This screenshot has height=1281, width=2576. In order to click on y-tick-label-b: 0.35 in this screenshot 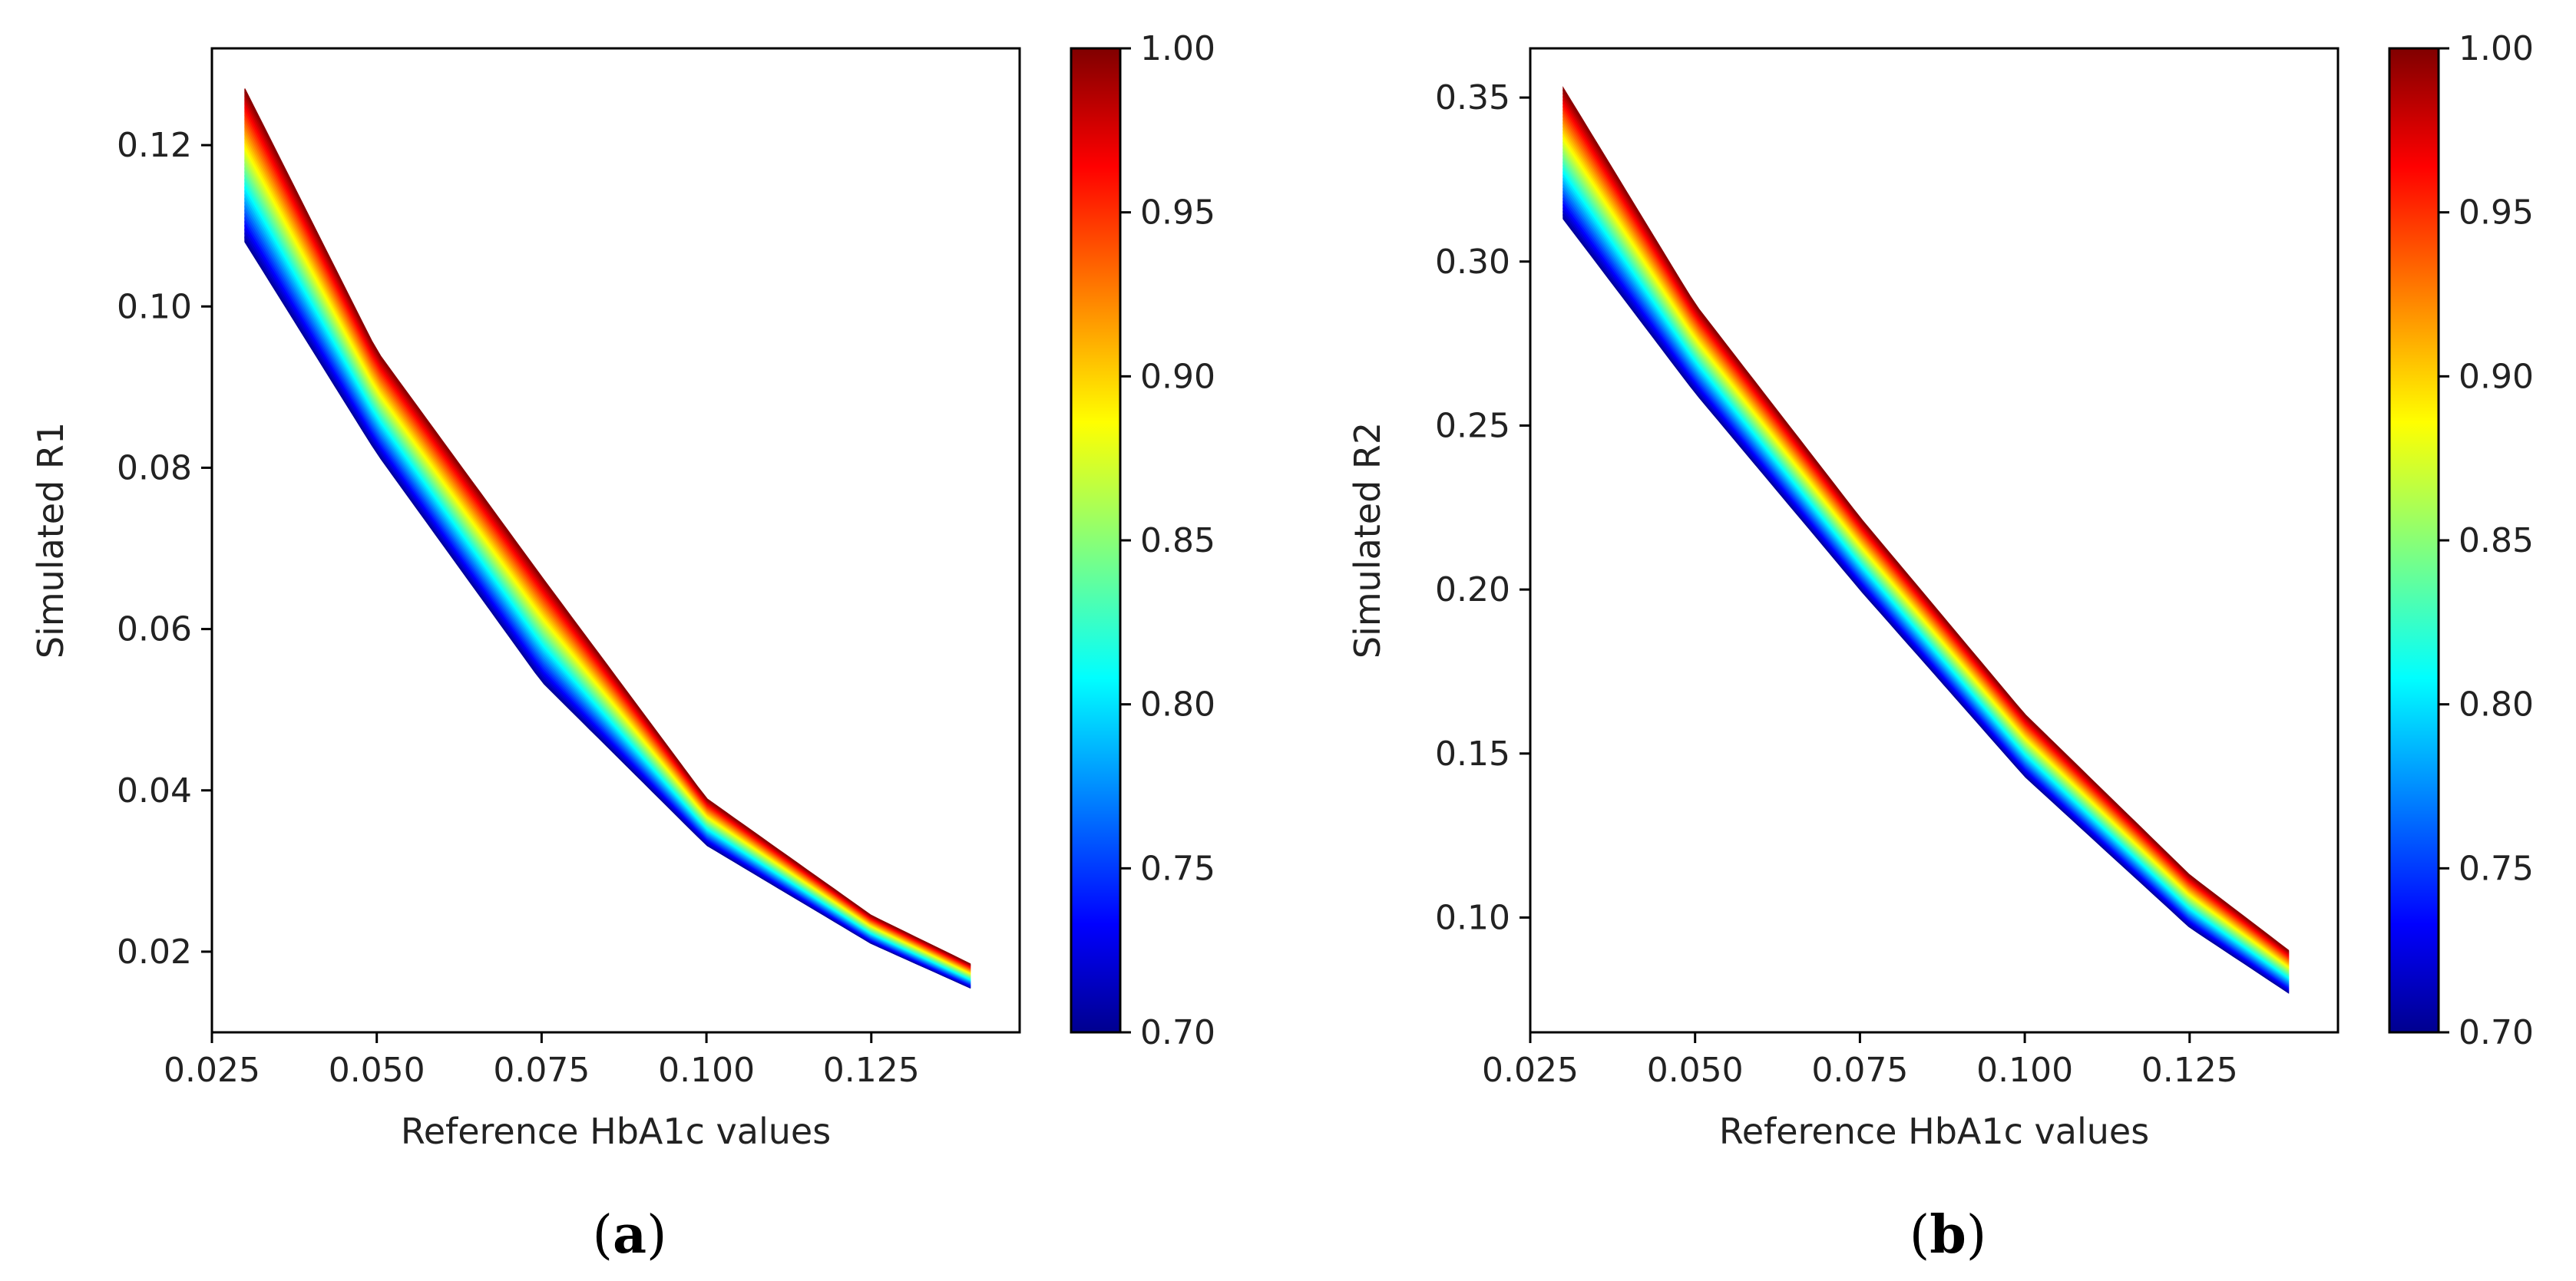, I will do `click(1472, 97)`.